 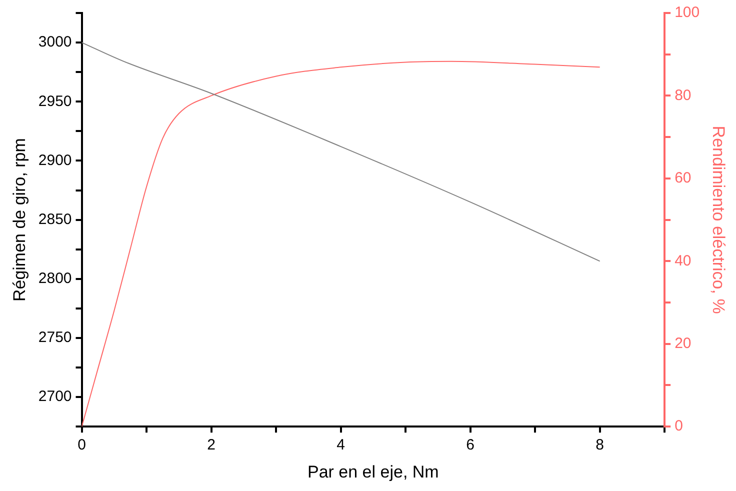 What do you see at coordinates (340, 445) in the screenshot?
I see `x-tick-label: 4` at bounding box center [340, 445].